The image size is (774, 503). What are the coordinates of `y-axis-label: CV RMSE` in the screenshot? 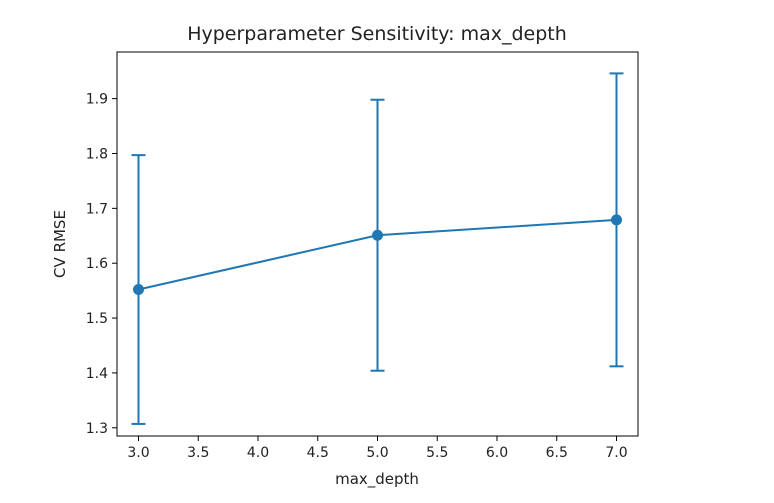 It's located at (60, 244).